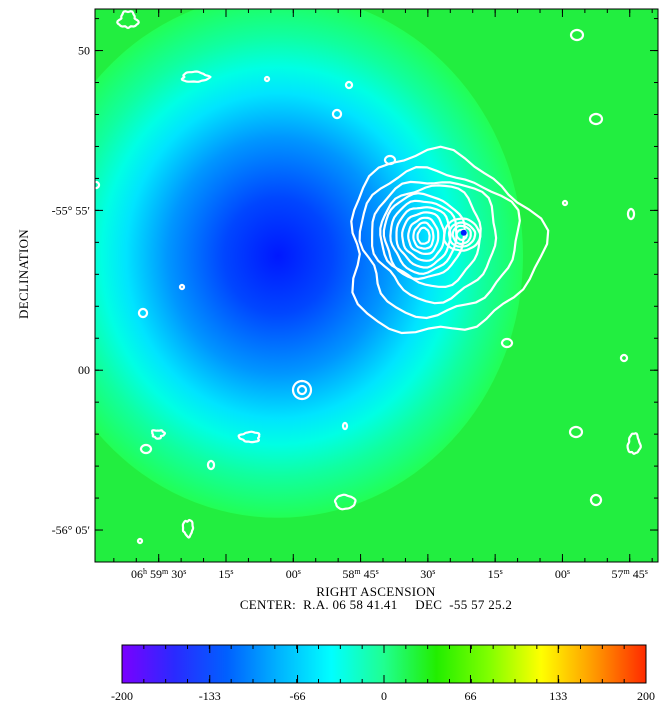 The height and width of the screenshot is (708, 662). I want to click on x-tick-label: 06h 59m 30s, so click(158, 574).